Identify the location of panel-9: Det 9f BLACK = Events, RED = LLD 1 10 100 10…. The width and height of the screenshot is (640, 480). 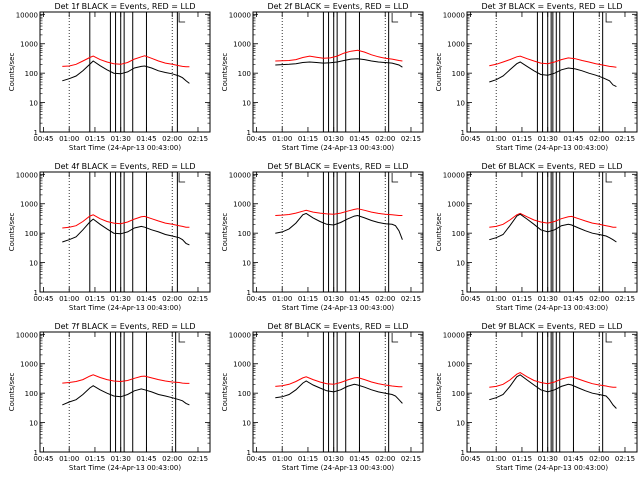
(536, 397).